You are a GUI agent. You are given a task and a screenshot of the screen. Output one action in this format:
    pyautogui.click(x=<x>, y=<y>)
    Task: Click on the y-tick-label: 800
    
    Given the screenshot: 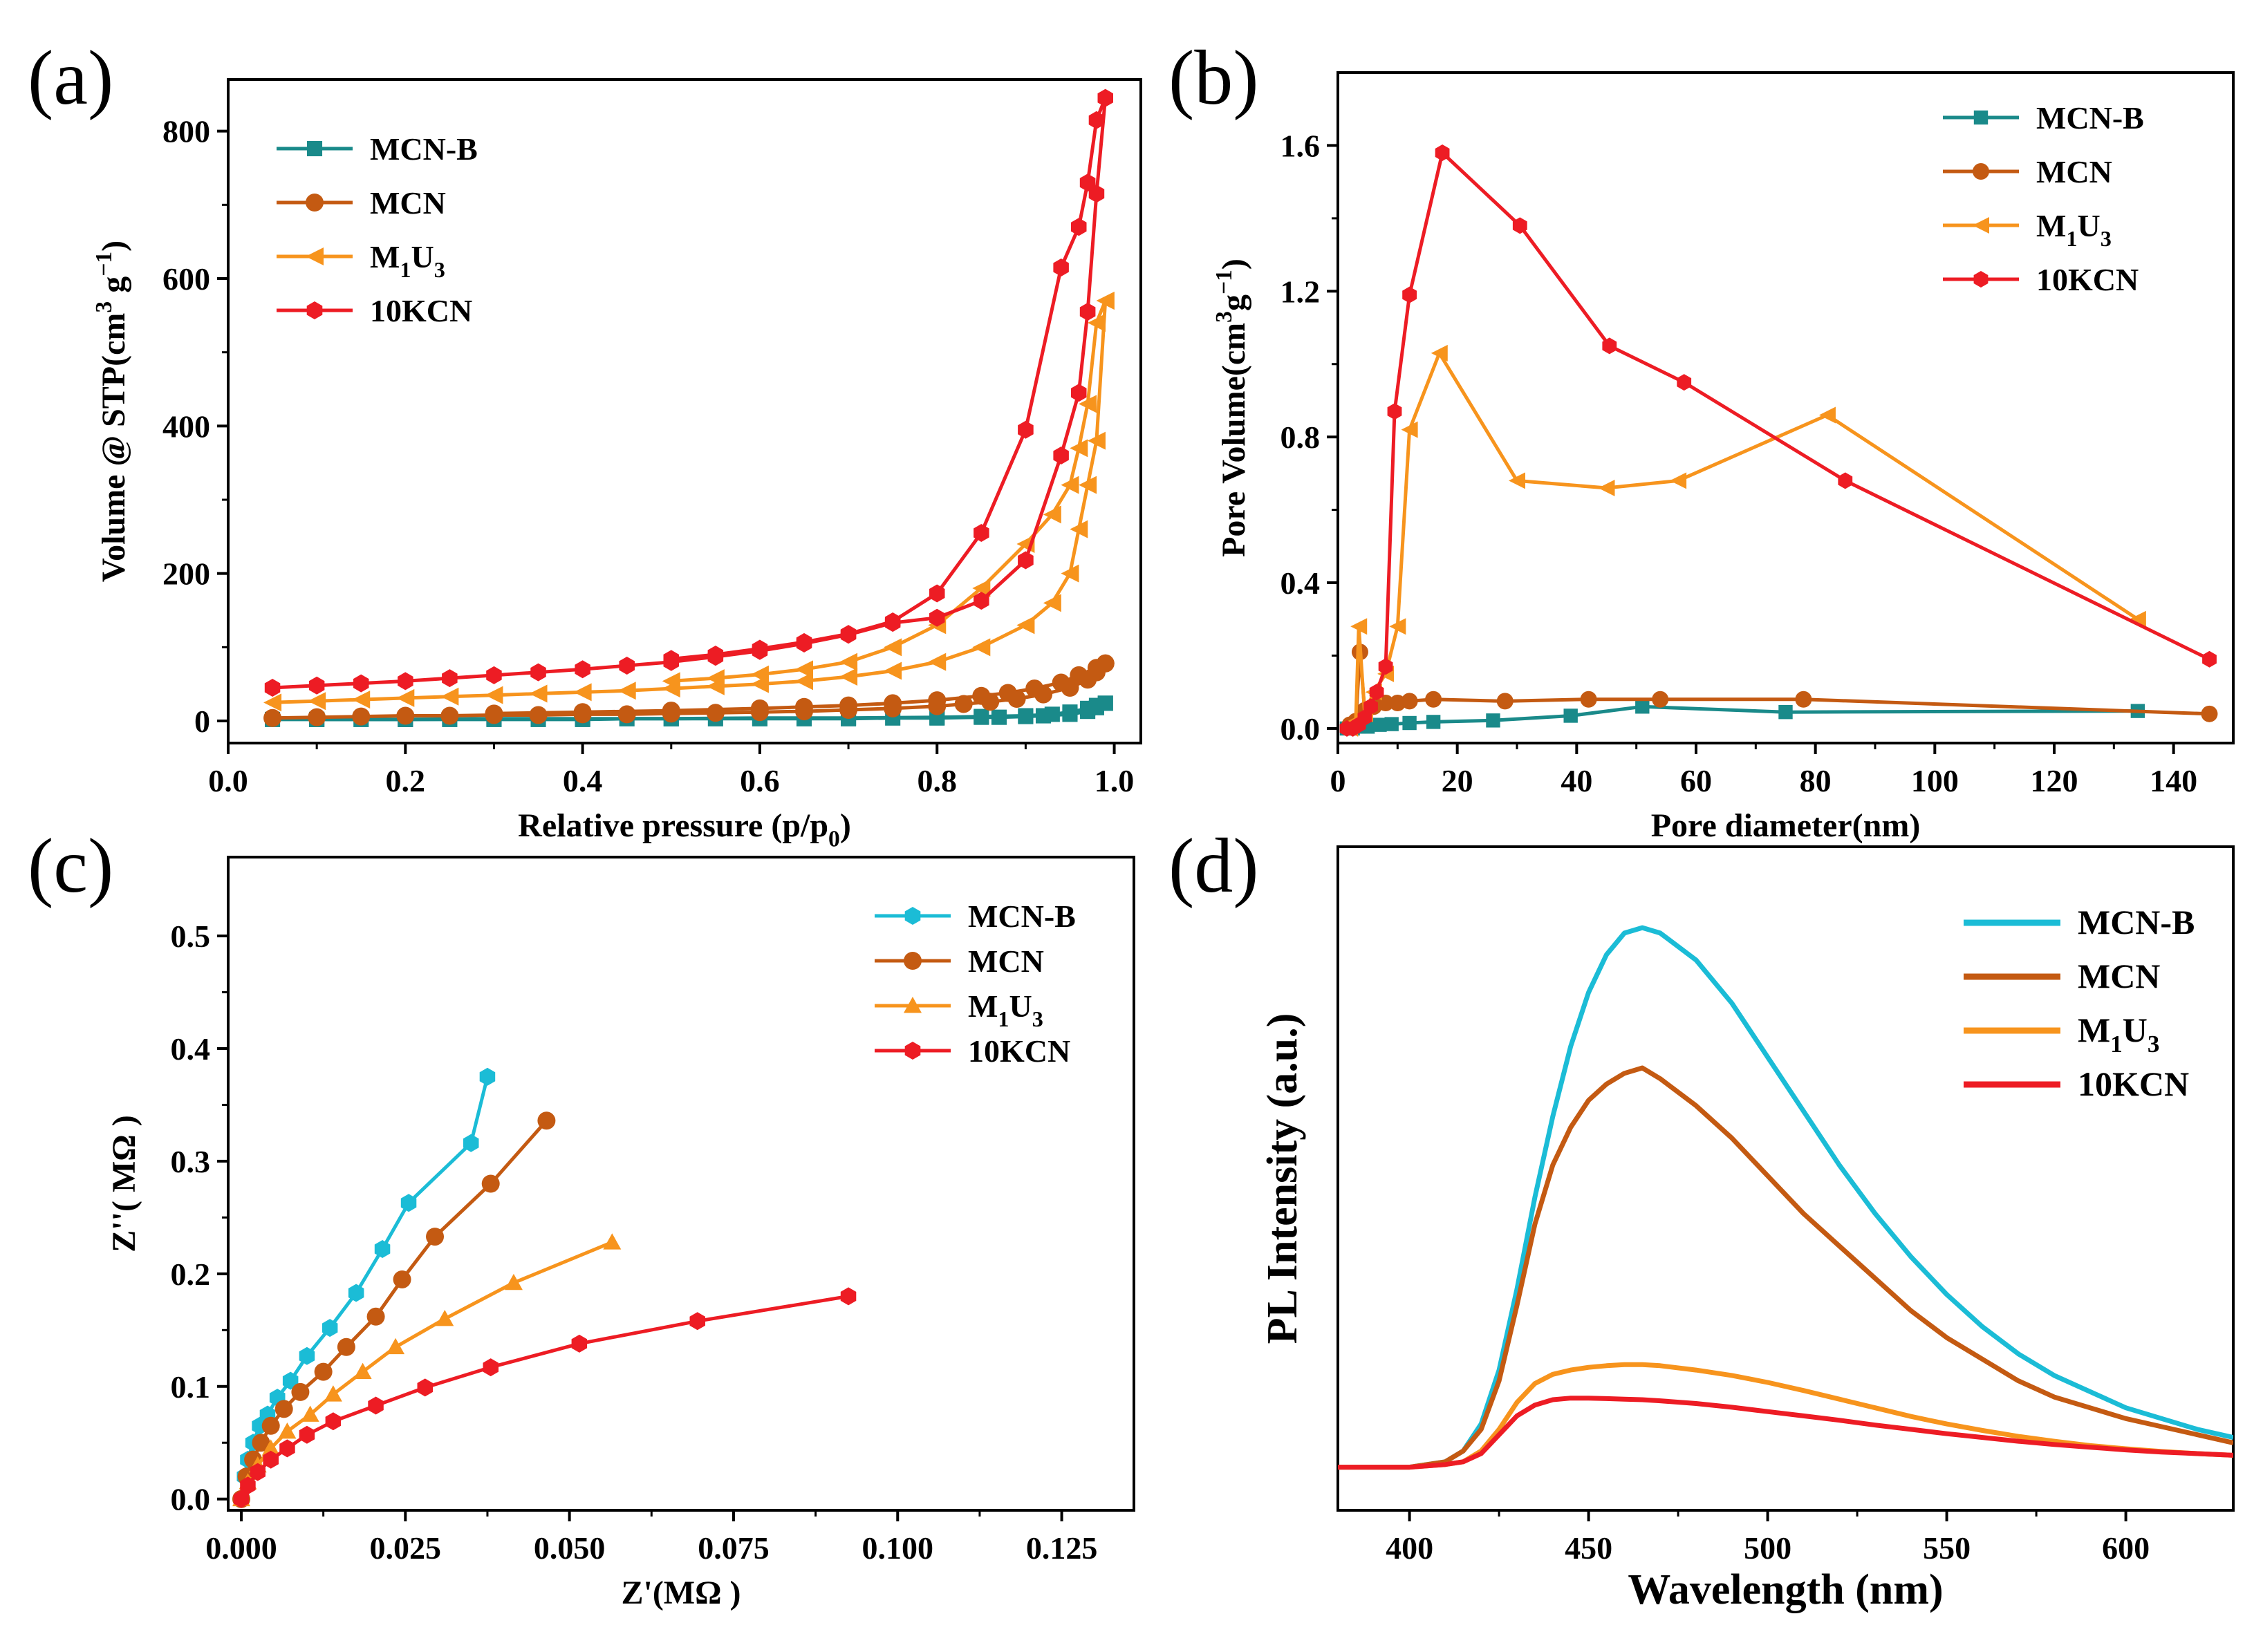 What is the action you would take?
    pyautogui.click(x=186, y=132)
    